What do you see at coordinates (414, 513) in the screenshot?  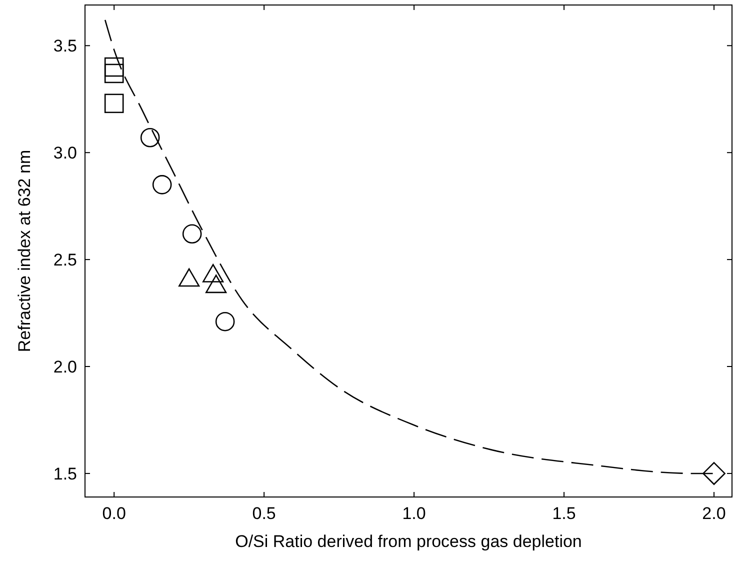 I see `x-tick-label: 1.0` at bounding box center [414, 513].